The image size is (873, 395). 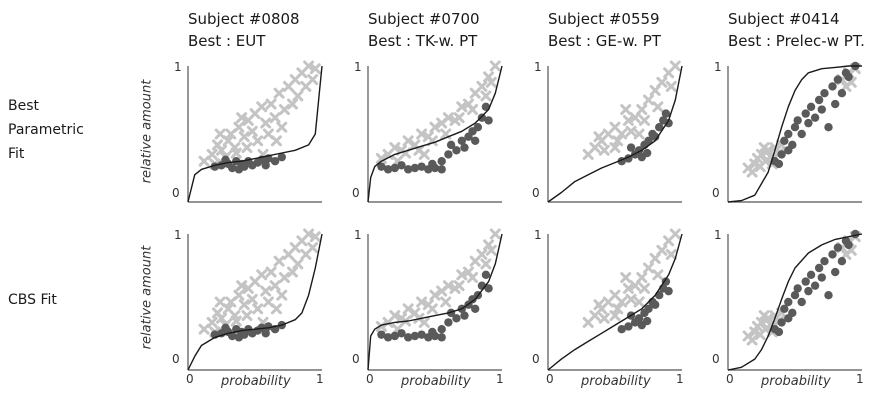 I want to click on row-label-line: Parametric, so click(x=46, y=130).